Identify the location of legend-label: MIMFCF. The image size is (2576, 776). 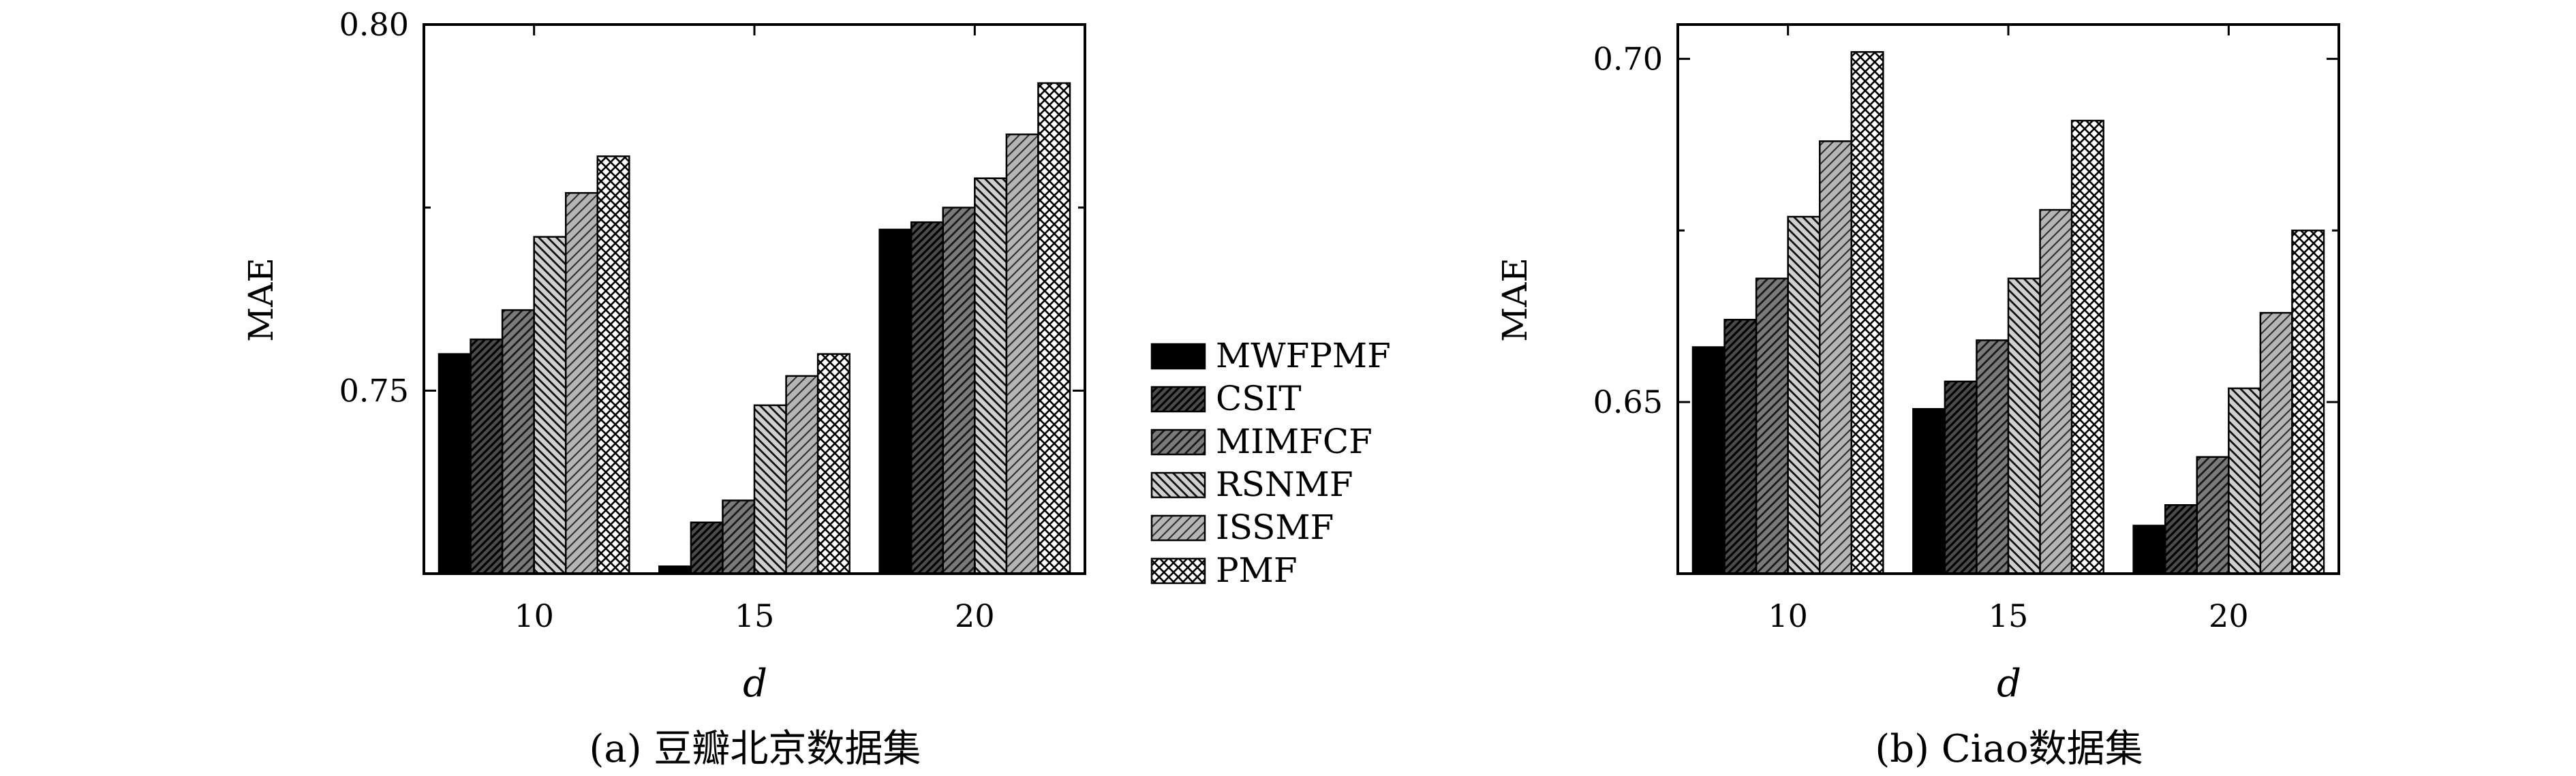
(1294, 441).